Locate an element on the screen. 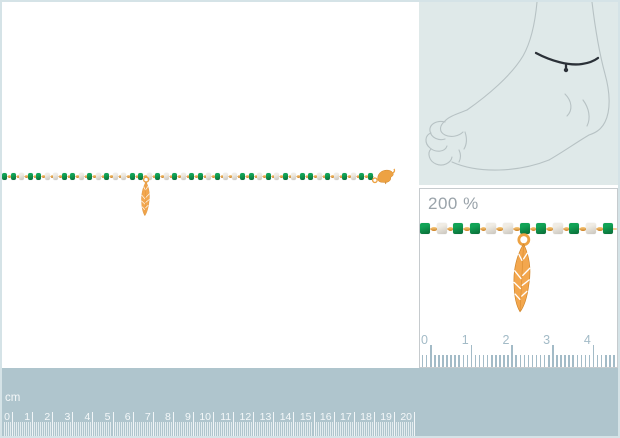 The image size is (620, 438). ruler-number: 16 is located at coordinates (325, 417).